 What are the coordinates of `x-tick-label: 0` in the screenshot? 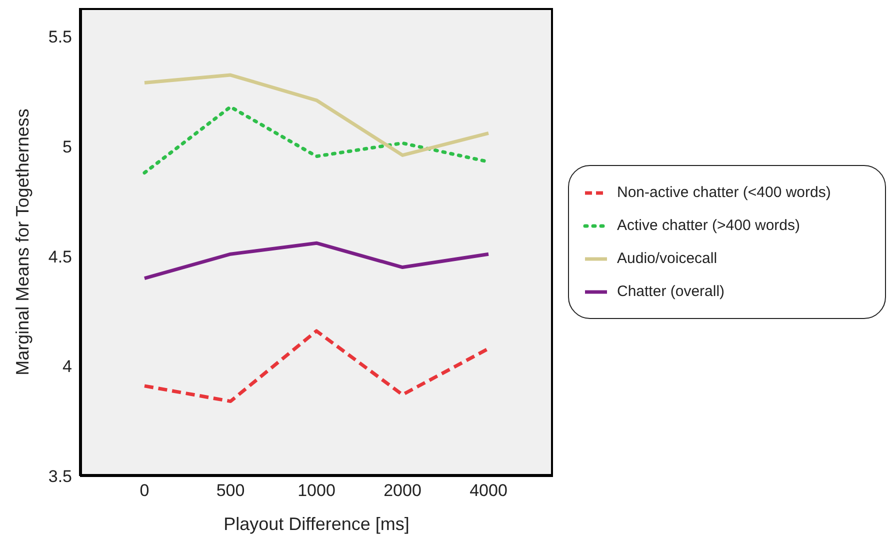 It's located at (145, 490).